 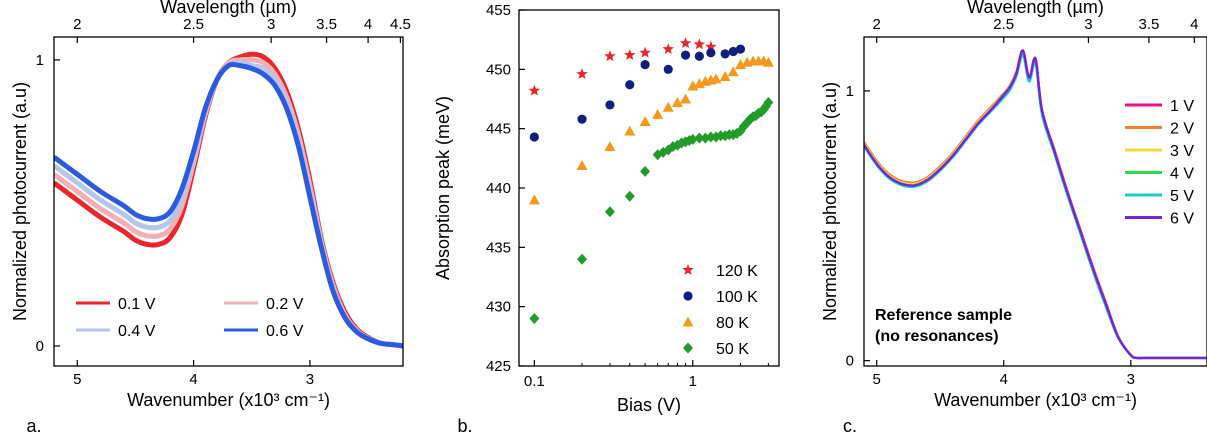 I want to click on y-tick-label: 455, so click(x=498, y=10).